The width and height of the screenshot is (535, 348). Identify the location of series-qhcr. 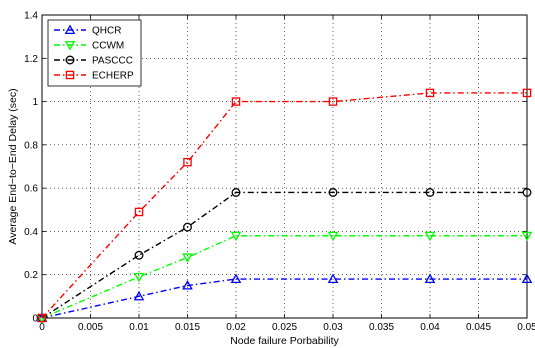
(284, 298).